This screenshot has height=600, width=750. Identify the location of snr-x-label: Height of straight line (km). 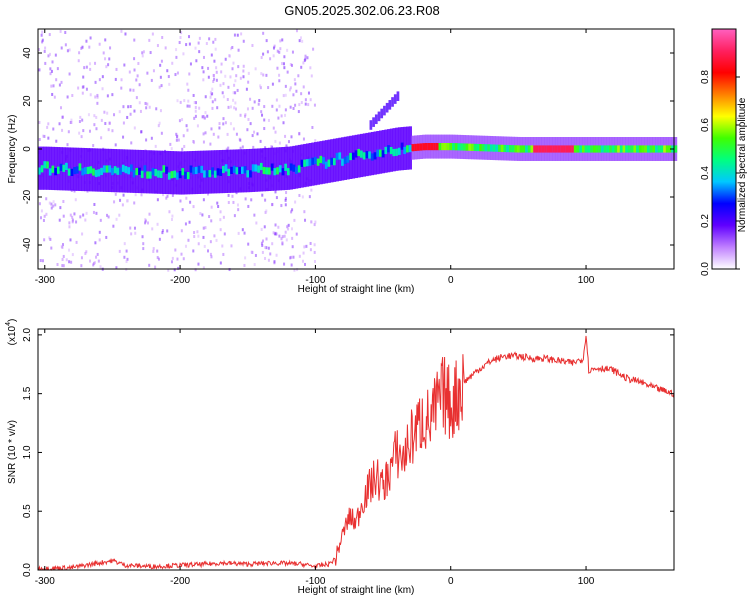
(356, 590).